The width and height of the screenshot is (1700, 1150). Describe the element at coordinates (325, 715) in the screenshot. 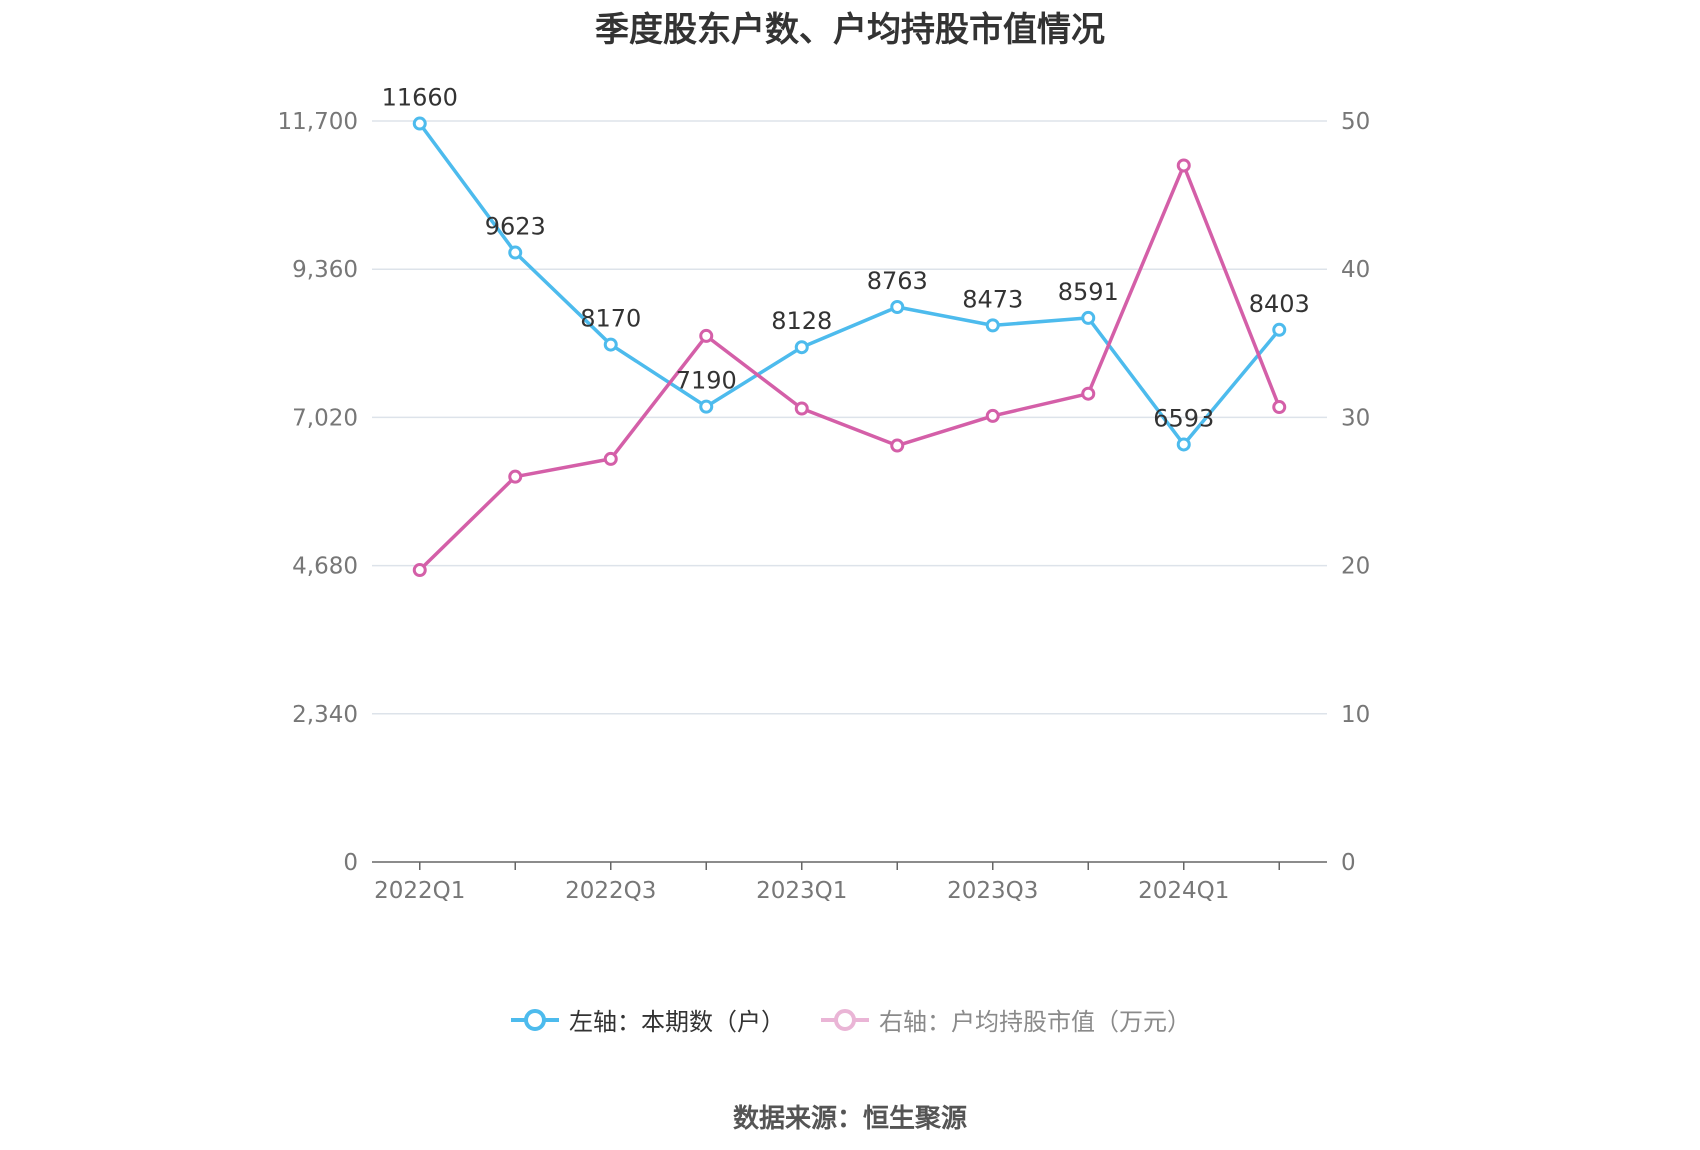

I see `y-left-tick-label: 2,340` at that location.